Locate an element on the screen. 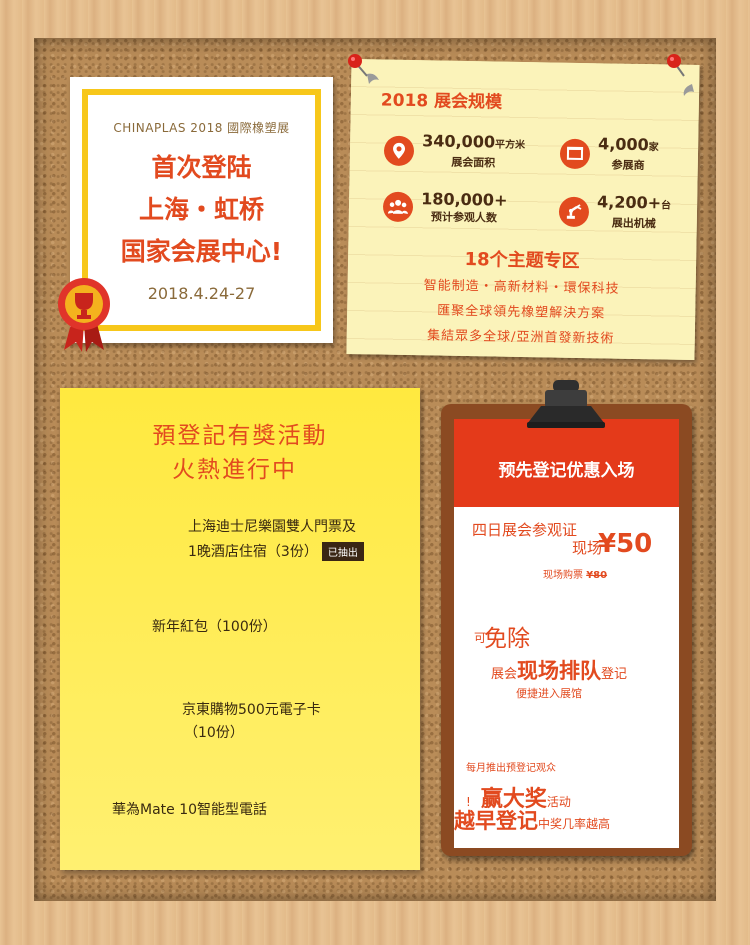 The height and width of the screenshot is (945, 750). monthly-line: 每月推出预登记观众 is located at coordinates (511, 768).